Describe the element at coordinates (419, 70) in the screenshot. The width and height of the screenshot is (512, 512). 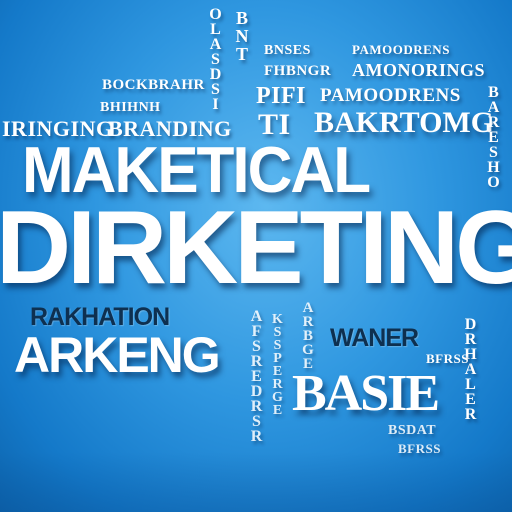
I see `word-amonorings: AMONORINGS` at that location.